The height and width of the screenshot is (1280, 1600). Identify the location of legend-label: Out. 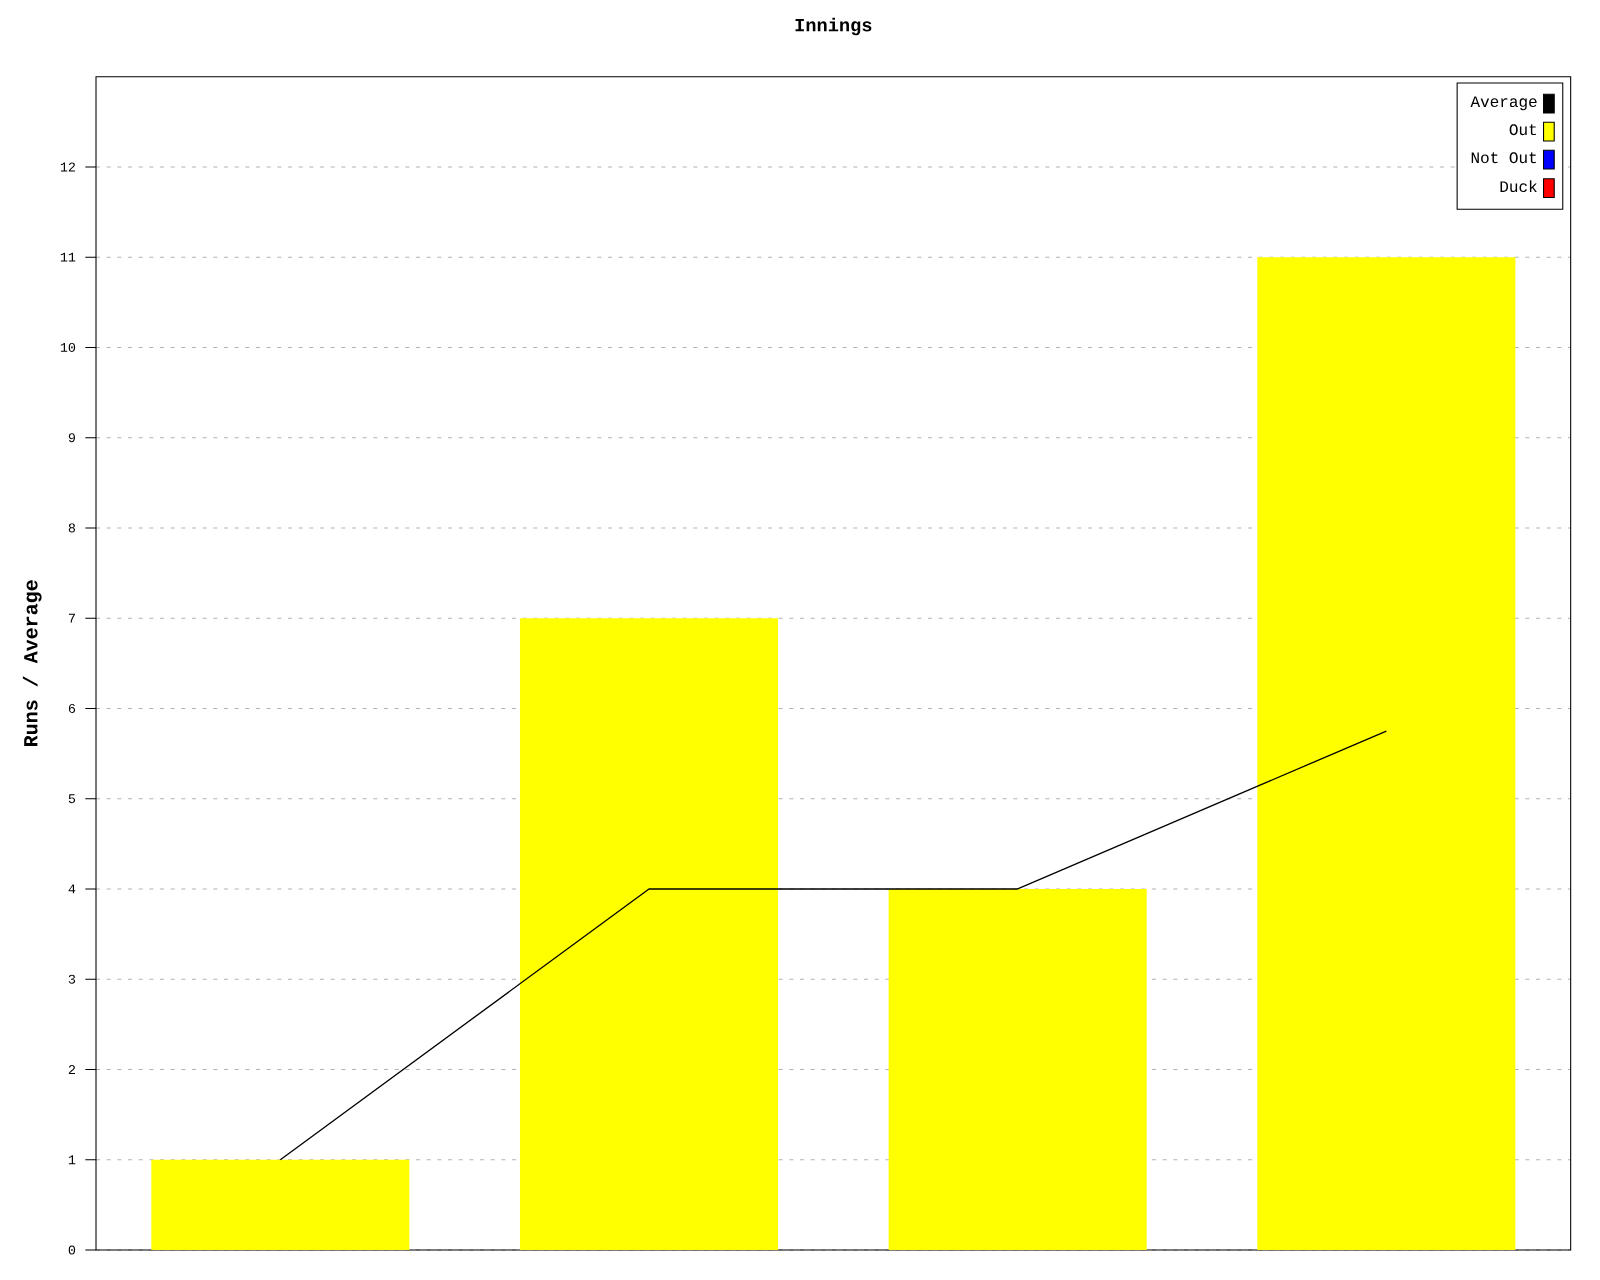
(1523, 130).